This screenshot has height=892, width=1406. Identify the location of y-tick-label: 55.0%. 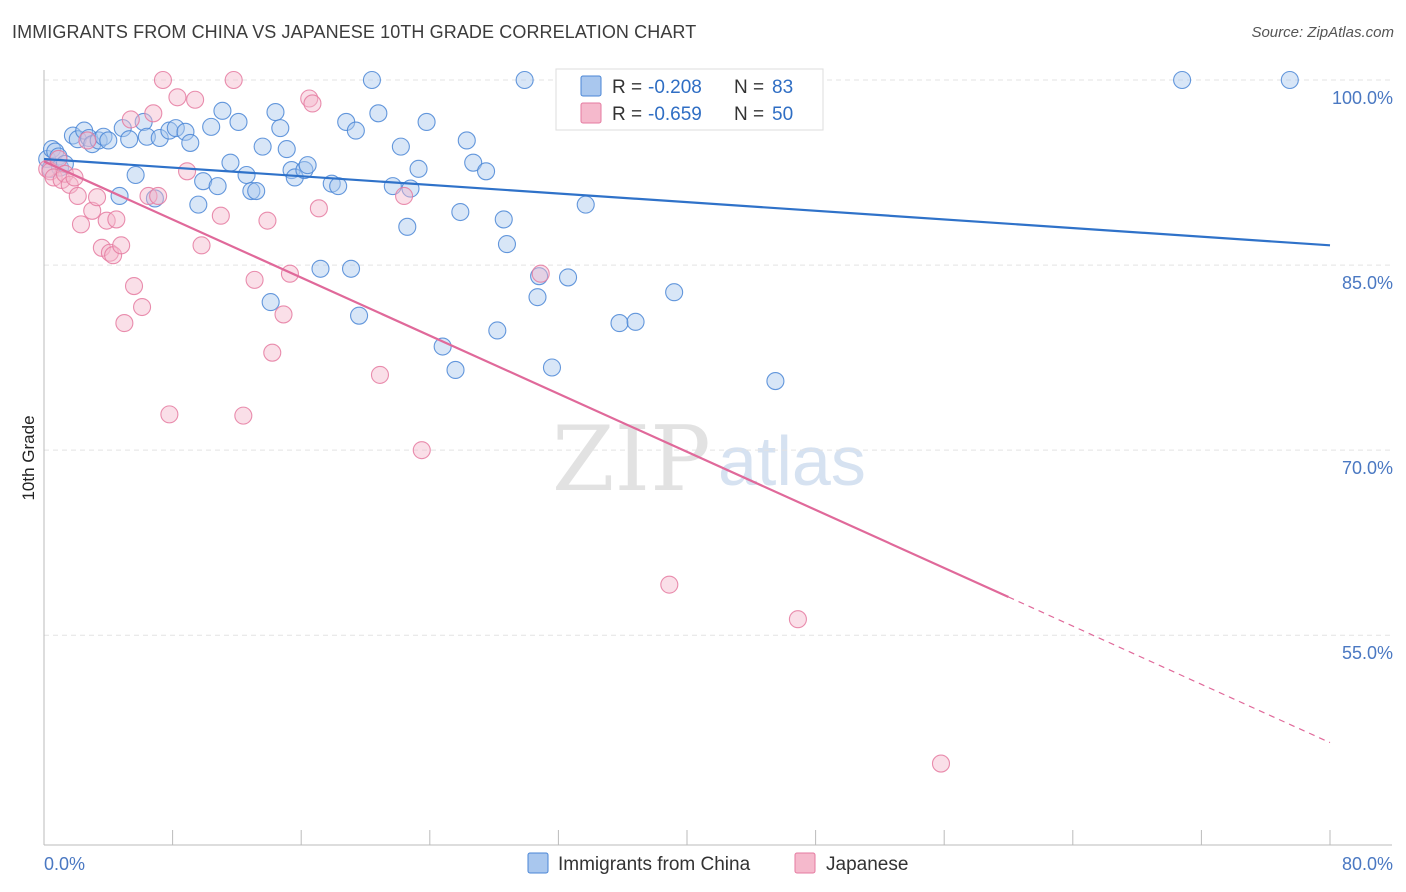
(1367, 653).